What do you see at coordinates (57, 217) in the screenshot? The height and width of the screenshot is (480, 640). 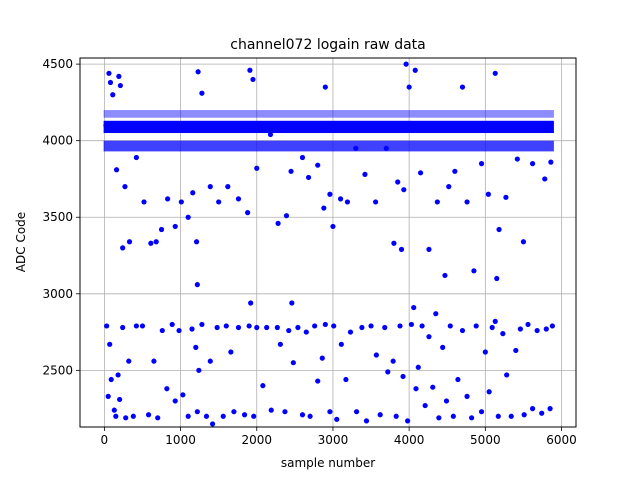 I see `y-tick-label: 3500` at bounding box center [57, 217].